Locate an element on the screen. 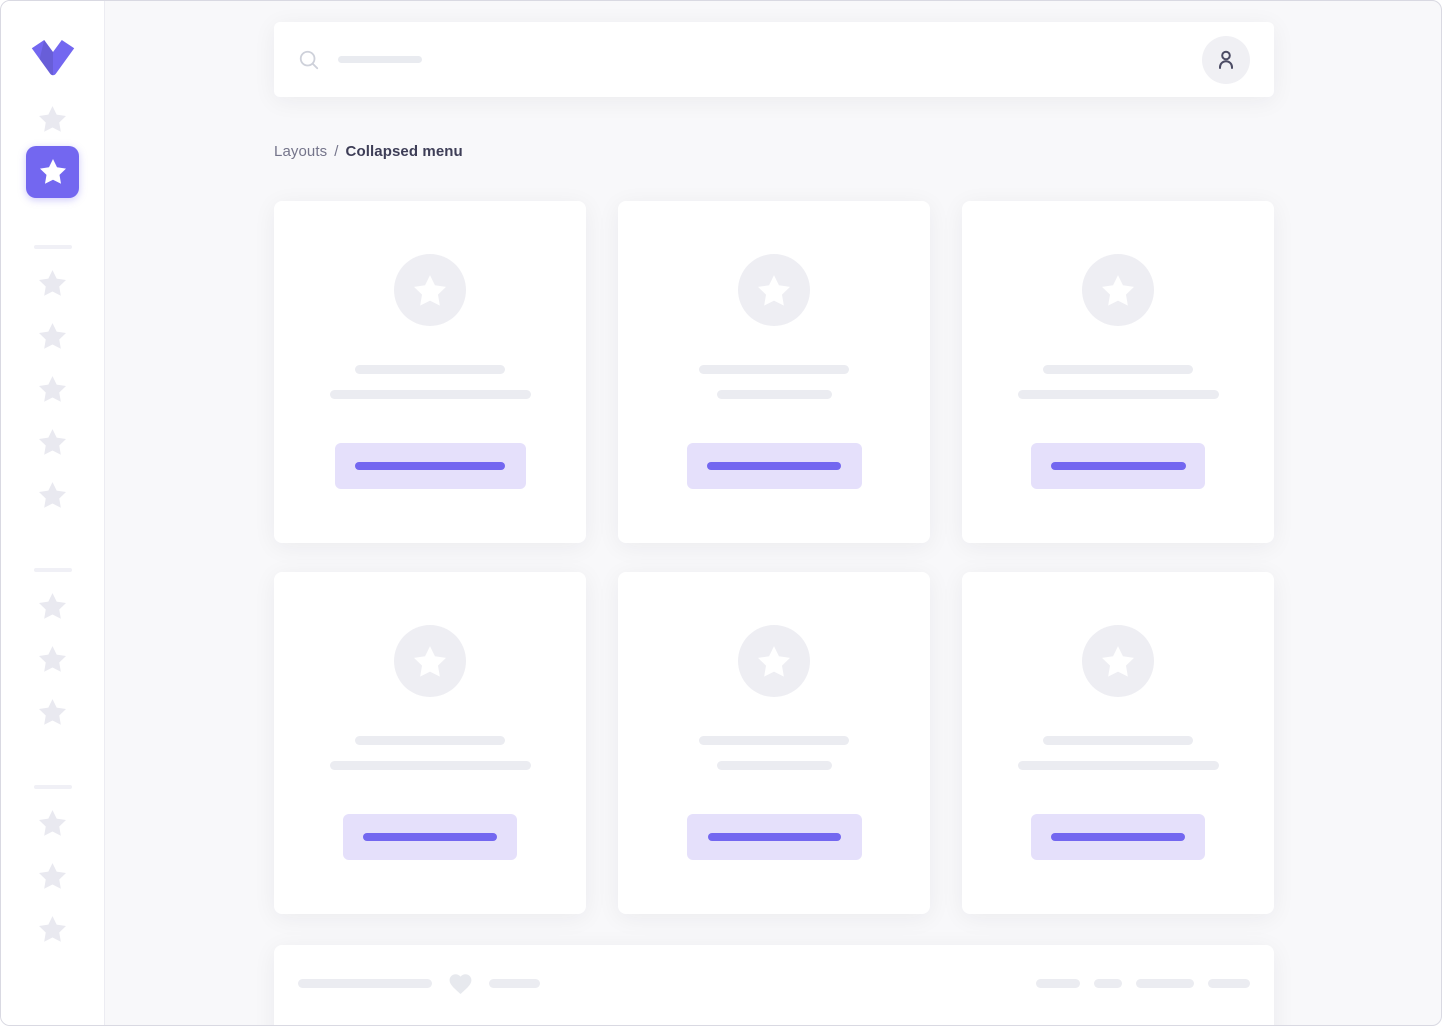  person-icon is located at coordinates (1226, 60).